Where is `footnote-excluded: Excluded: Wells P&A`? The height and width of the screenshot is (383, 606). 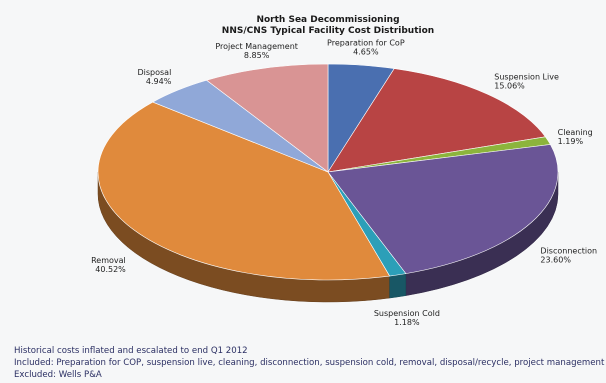 footnote-excluded: Excluded: Wells P&A is located at coordinates (58, 375).